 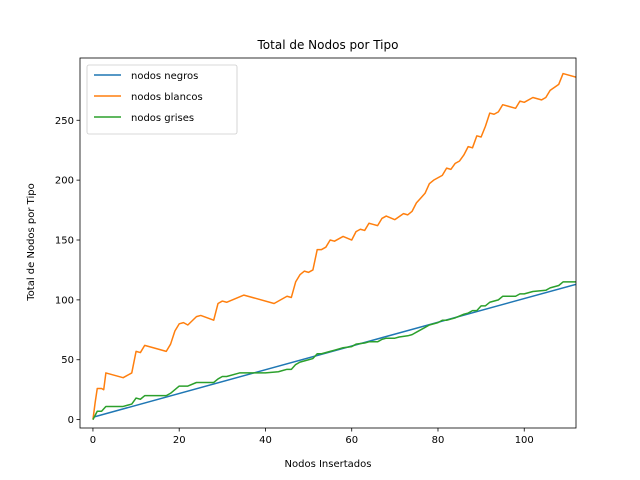 I want to click on x-tick-label: 20, so click(x=179, y=440).